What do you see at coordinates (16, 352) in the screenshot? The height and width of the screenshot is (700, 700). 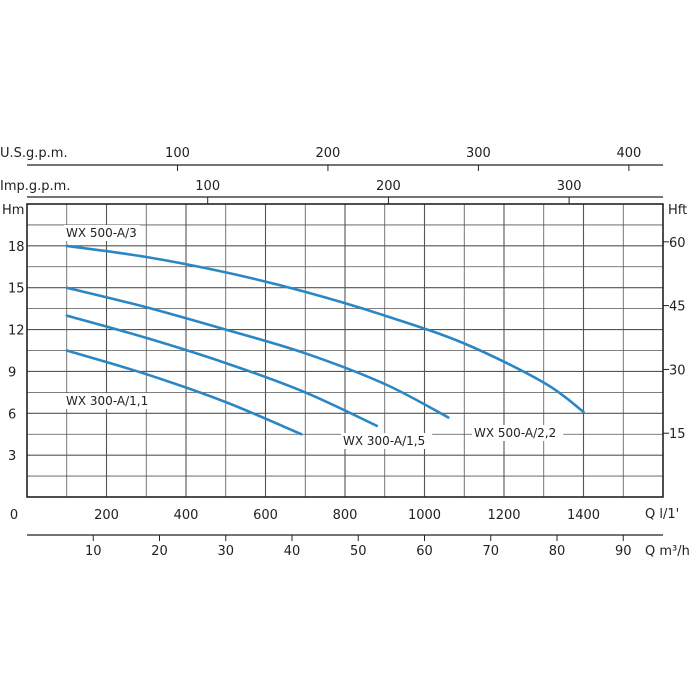 I see `y-left-ticks: 3 6 9 12 15 18` at bounding box center [16, 352].